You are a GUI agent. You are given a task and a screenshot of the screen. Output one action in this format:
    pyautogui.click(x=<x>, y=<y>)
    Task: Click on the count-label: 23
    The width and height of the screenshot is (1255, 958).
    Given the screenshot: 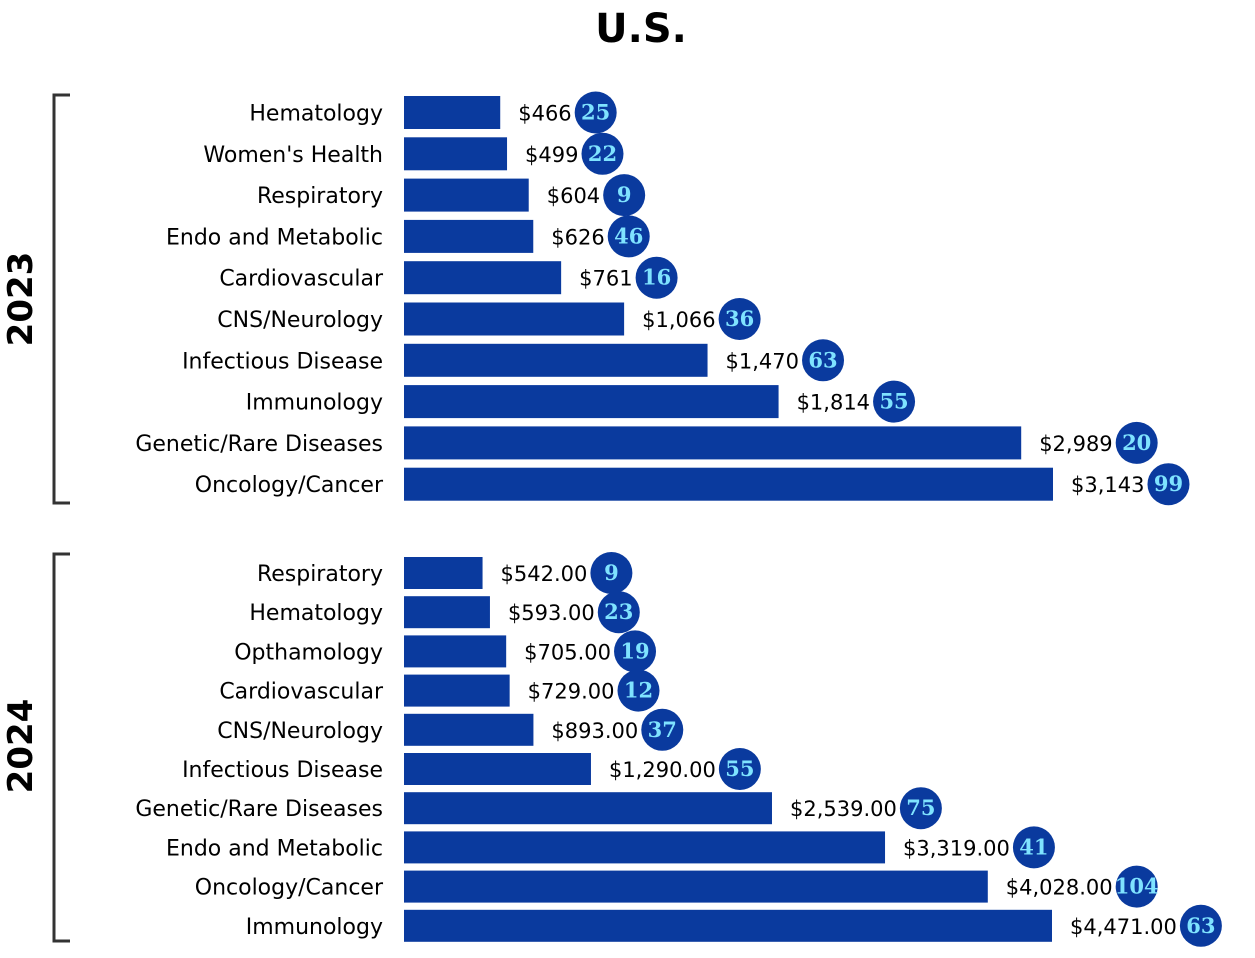 What is the action you would take?
    pyautogui.click(x=618, y=611)
    